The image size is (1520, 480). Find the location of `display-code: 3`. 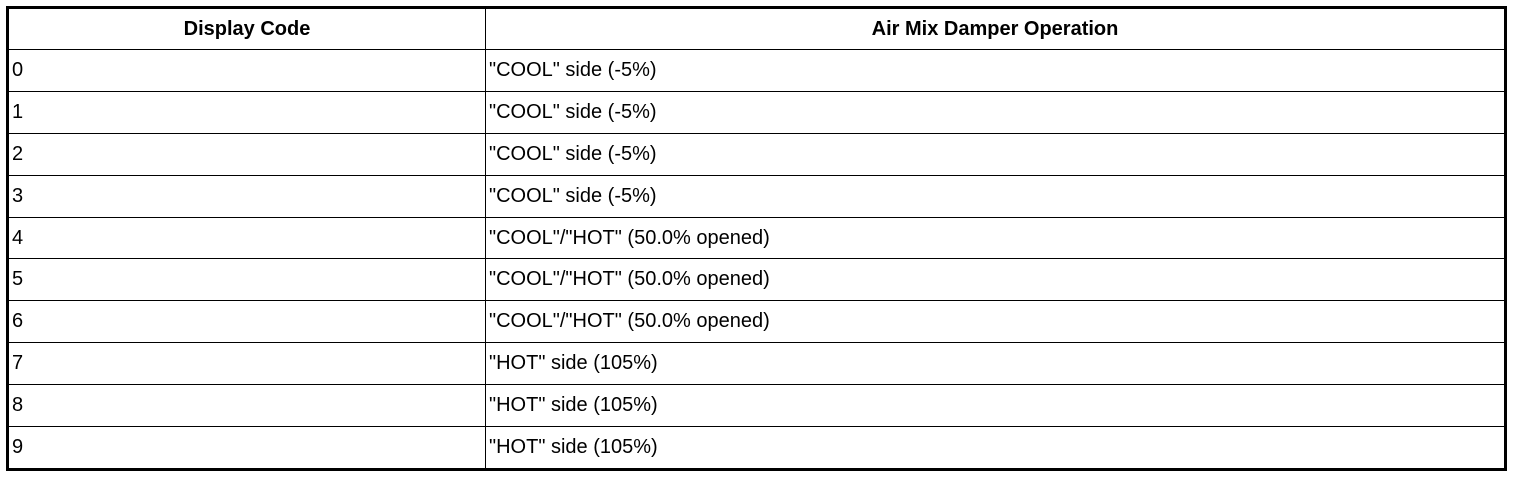

display-code: 3 is located at coordinates (246, 196).